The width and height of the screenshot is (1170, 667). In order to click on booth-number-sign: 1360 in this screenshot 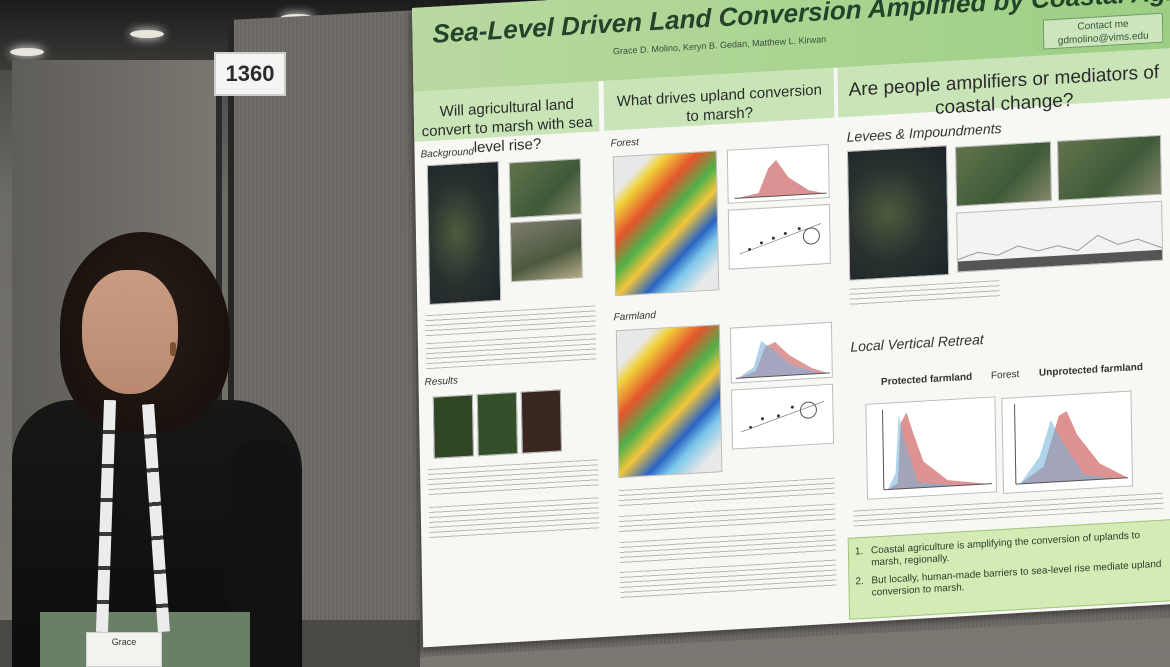, I will do `click(250, 74)`.